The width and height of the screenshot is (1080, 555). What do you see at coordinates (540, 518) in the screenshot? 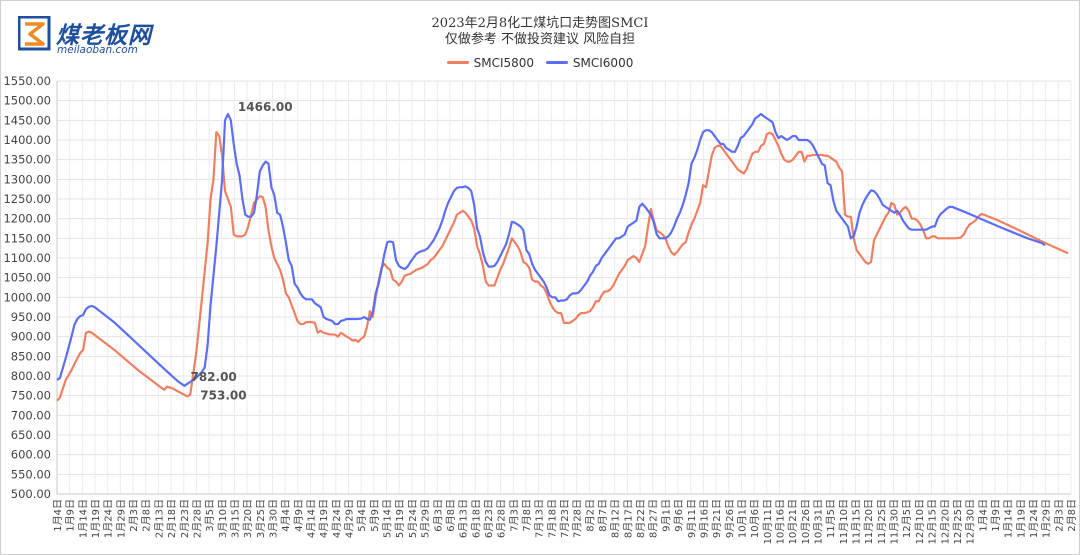
I see `x-tick-label: 7月13日` at bounding box center [540, 518].